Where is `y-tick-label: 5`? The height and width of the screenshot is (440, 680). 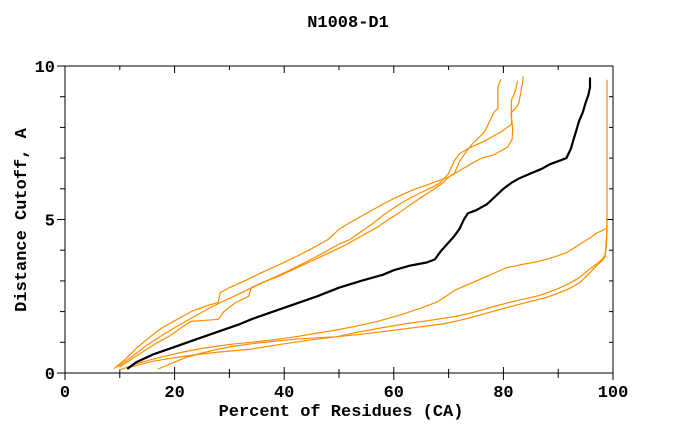 y-tick-label: 5 is located at coordinates (50, 222).